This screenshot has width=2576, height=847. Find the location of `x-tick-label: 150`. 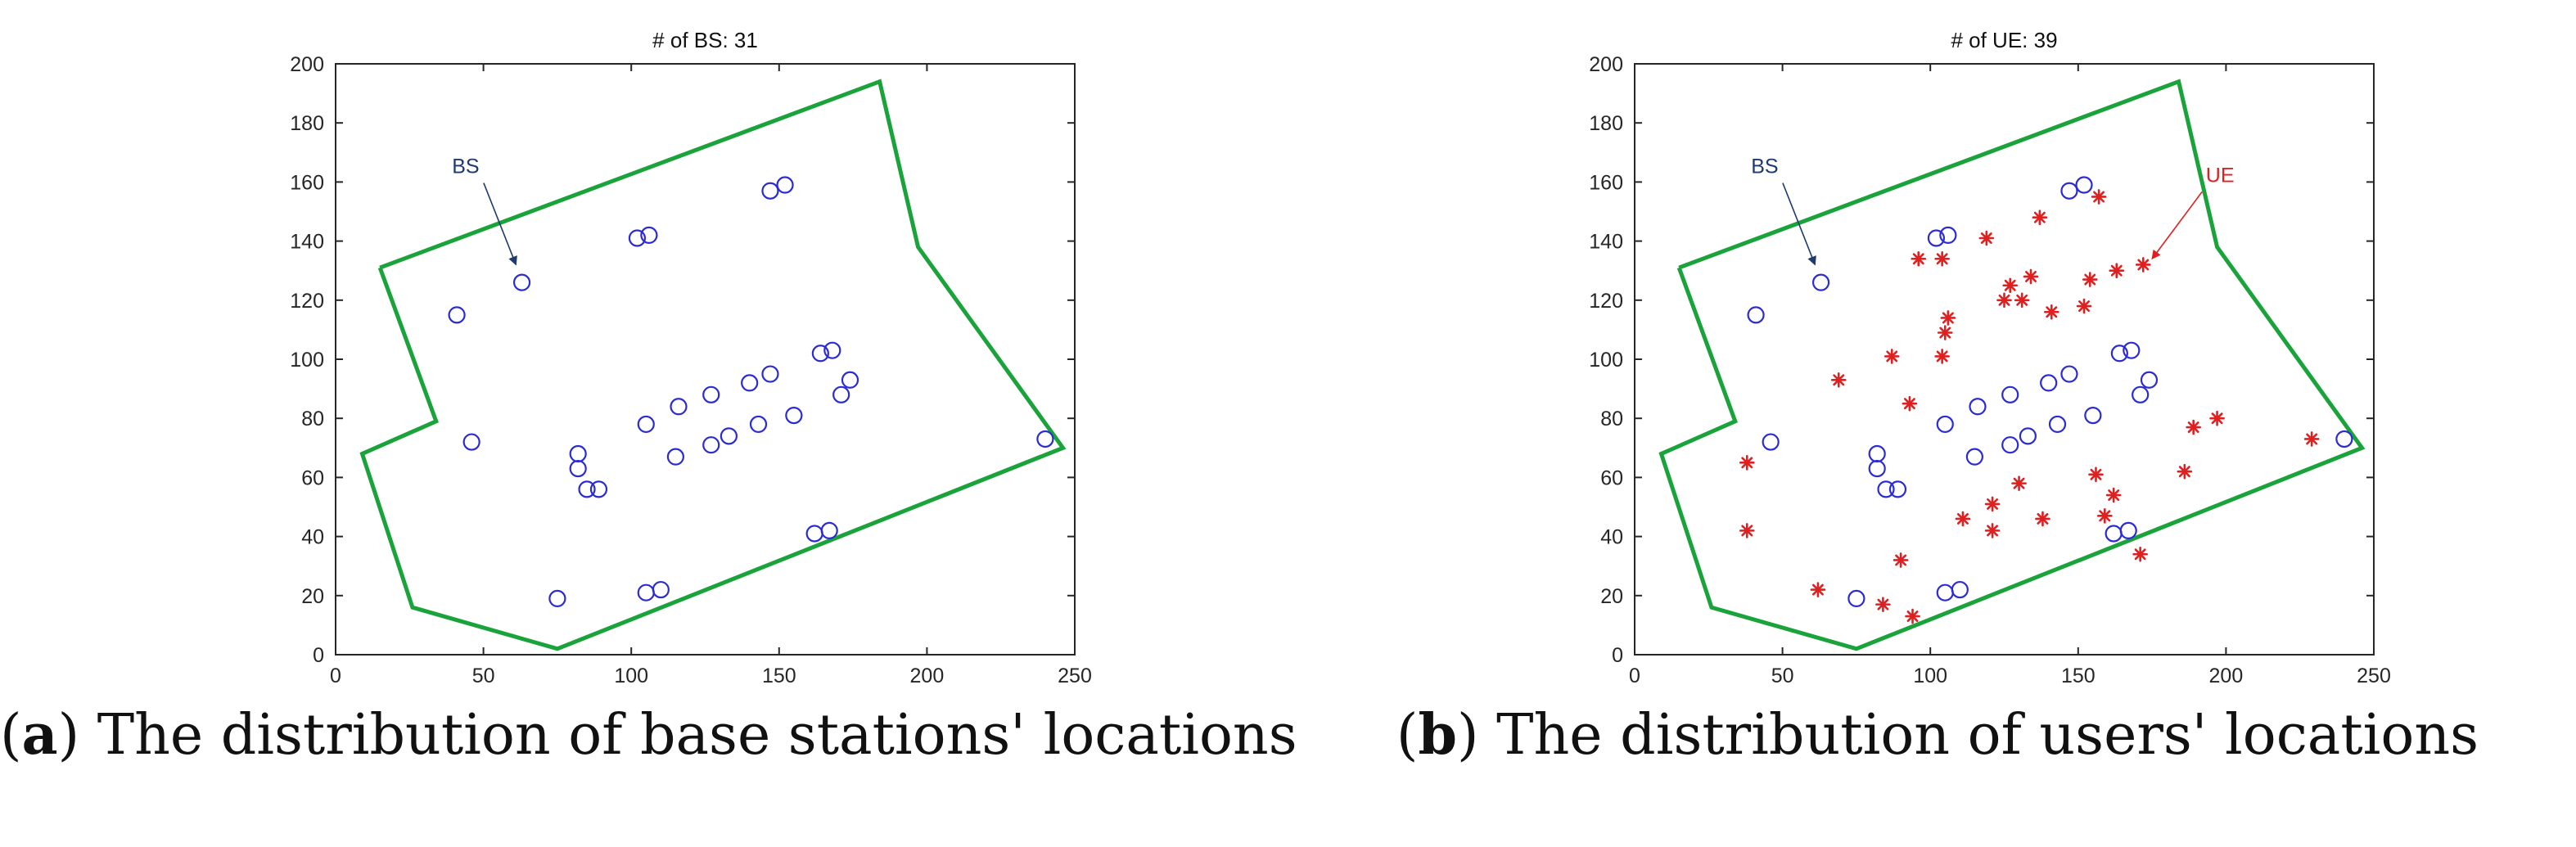

x-tick-label: 150 is located at coordinates (2078, 676).